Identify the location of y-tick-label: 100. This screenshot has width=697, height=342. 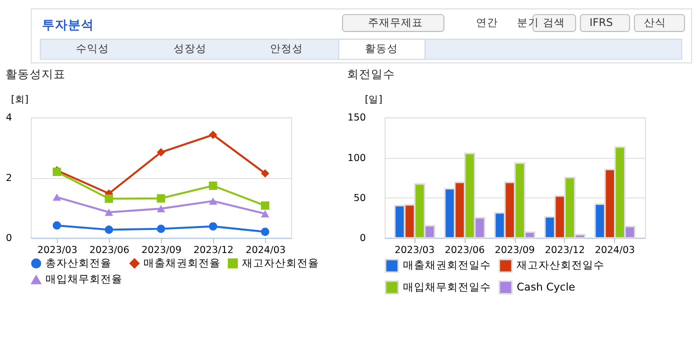
(356, 158).